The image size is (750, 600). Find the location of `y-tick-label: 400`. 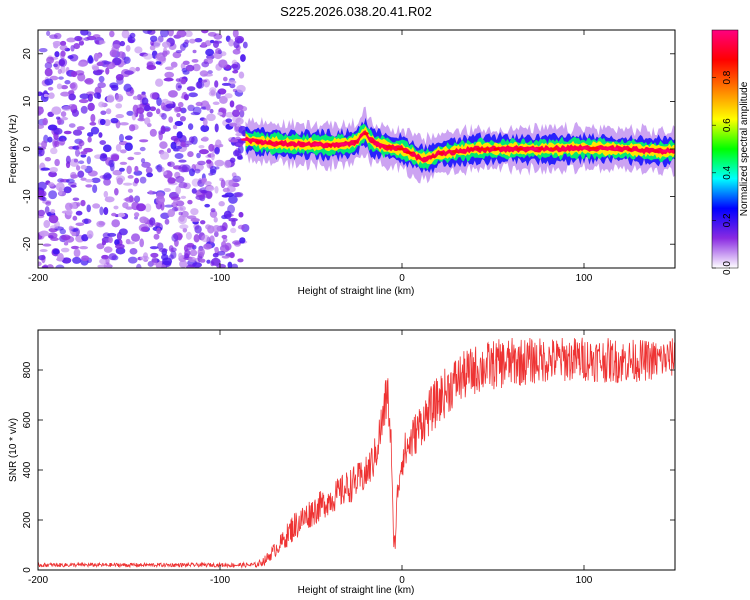

y-tick-label: 400 is located at coordinates (27, 469).